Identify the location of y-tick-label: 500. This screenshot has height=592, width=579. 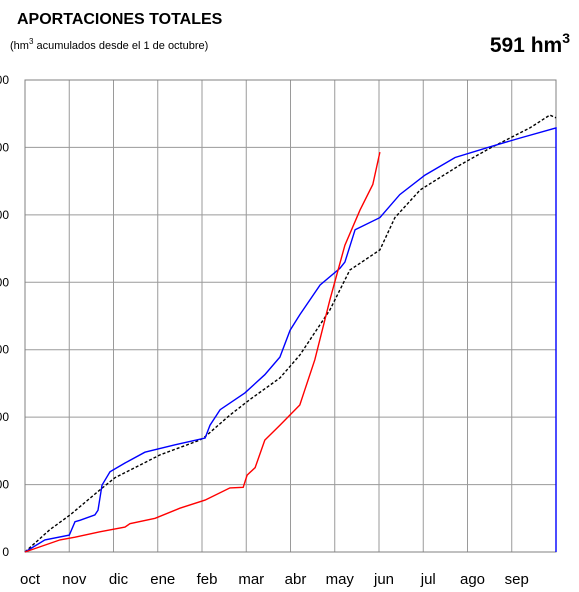
(4, 215).